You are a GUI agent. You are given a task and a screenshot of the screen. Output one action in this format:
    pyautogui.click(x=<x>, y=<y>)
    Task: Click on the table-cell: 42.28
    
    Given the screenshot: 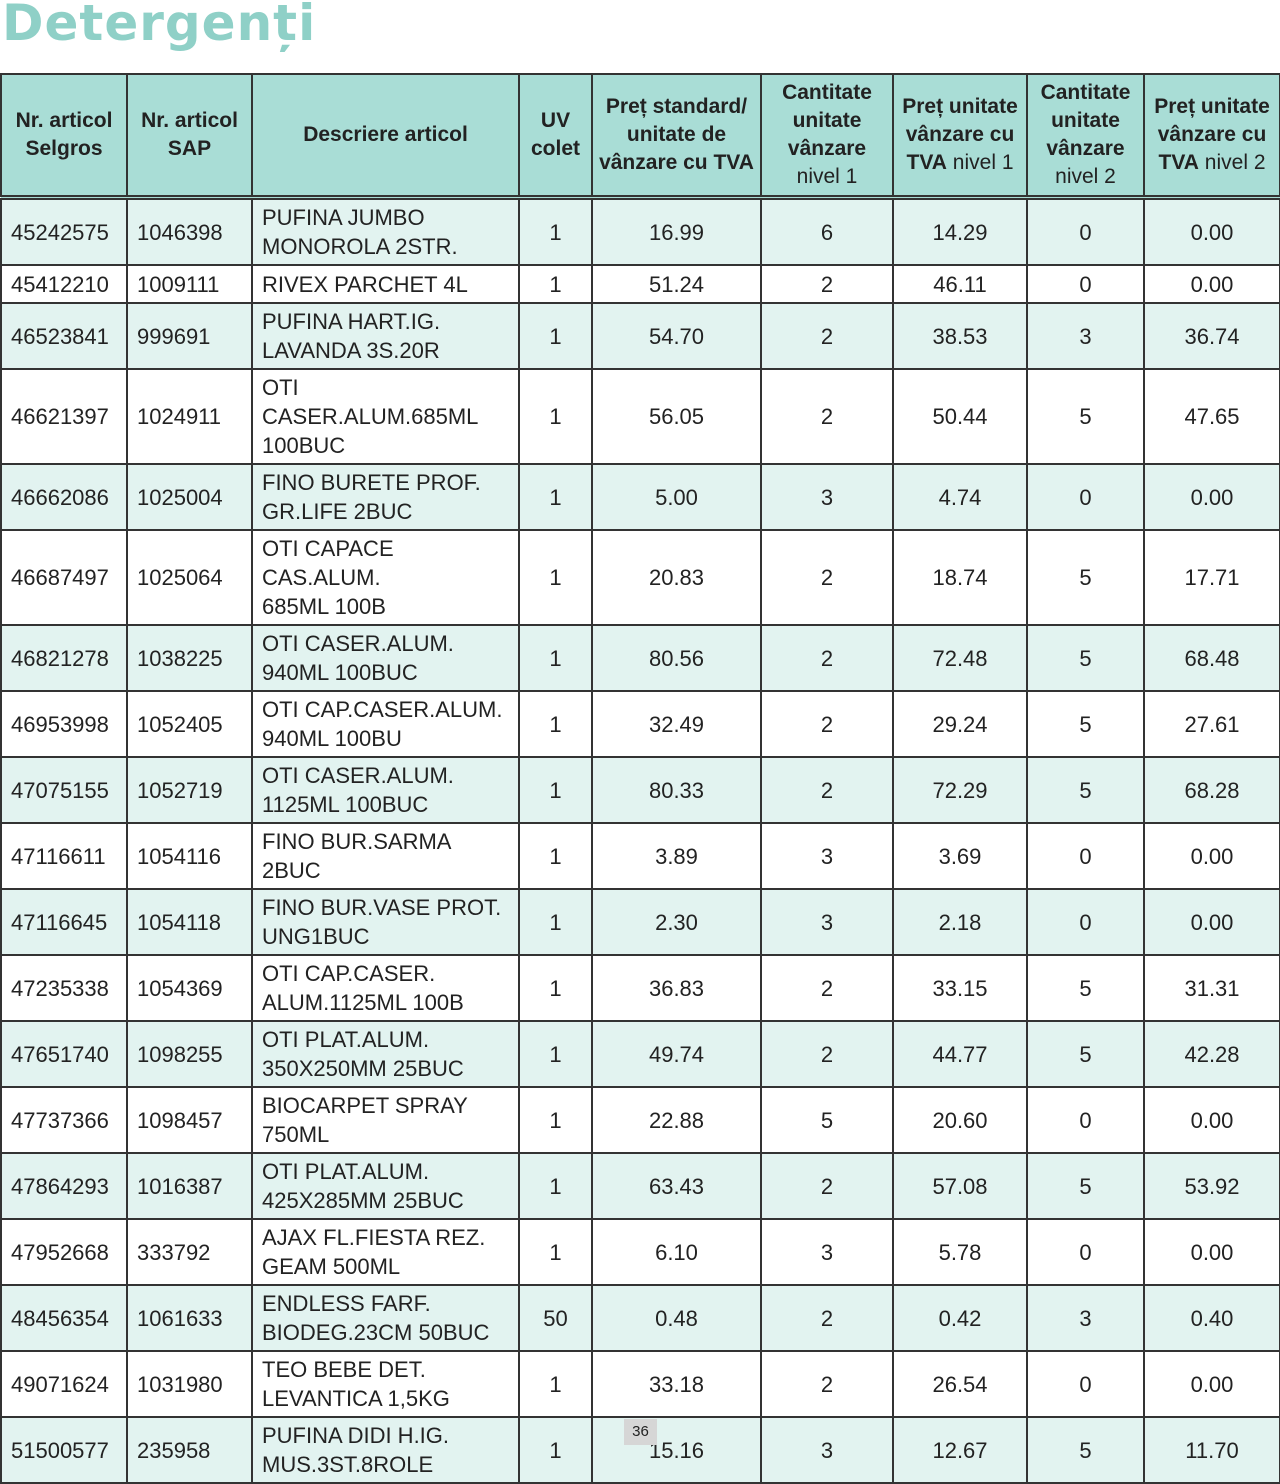 What is the action you would take?
    pyautogui.click(x=1211, y=1054)
    